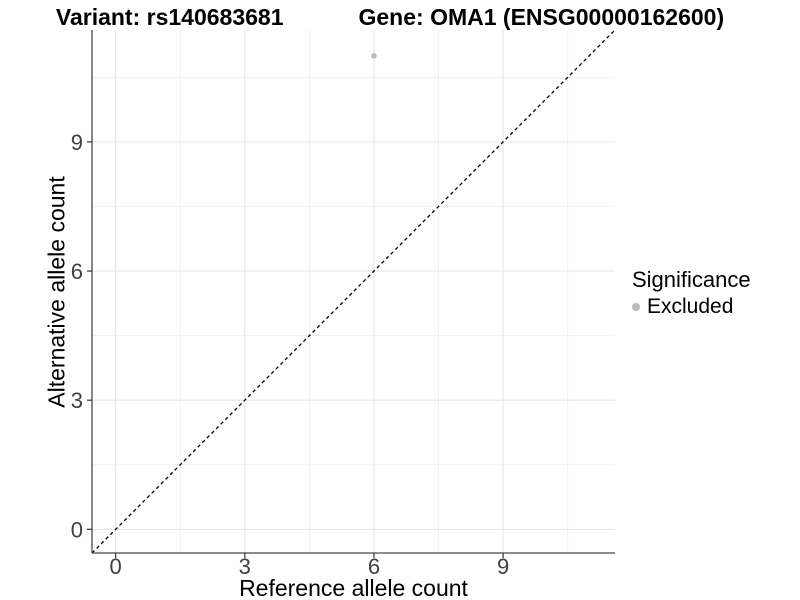 This screenshot has height=600, width=800. I want to click on legend-item-excluded: Excluded, so click(691, 307).